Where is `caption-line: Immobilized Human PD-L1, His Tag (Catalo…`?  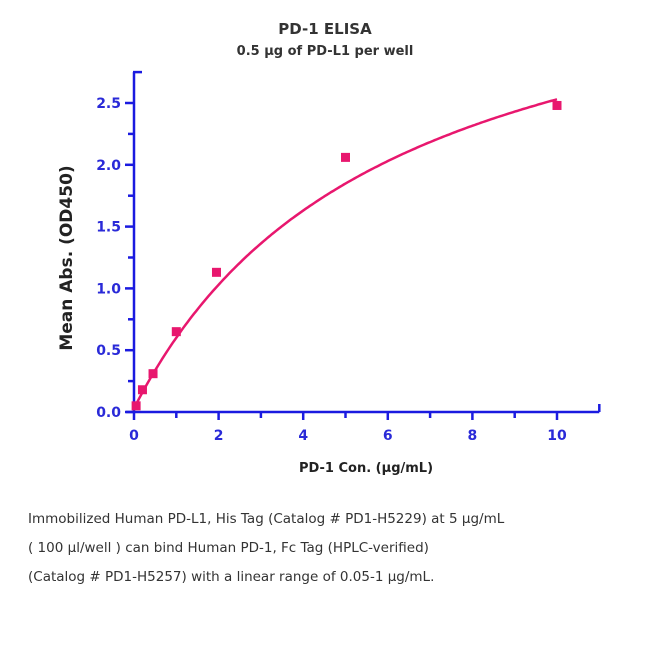 caption-line: Immobilized Human PD-L1, His Tag (Catalo… is located at coordinates (266, 519).